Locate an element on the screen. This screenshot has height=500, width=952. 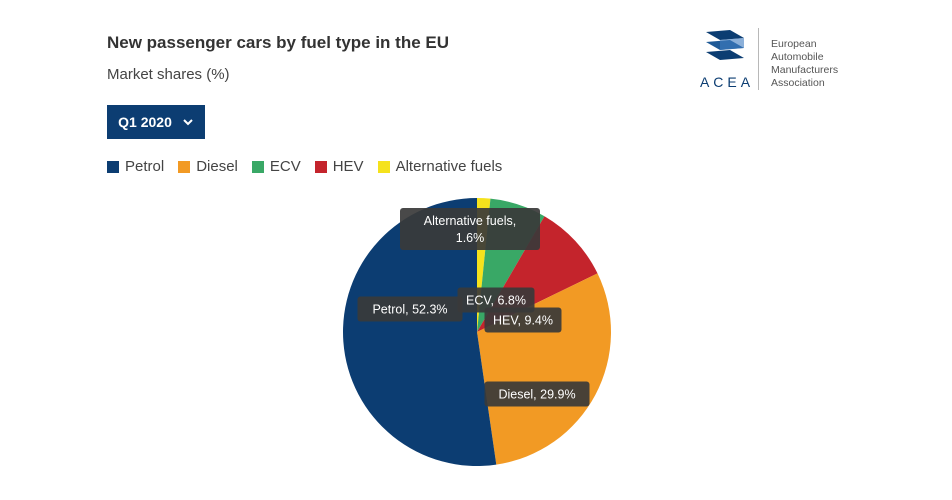
data-label-alternative-fuels: Alternative fuels, 1.6% is located at coordinates (470, 229).